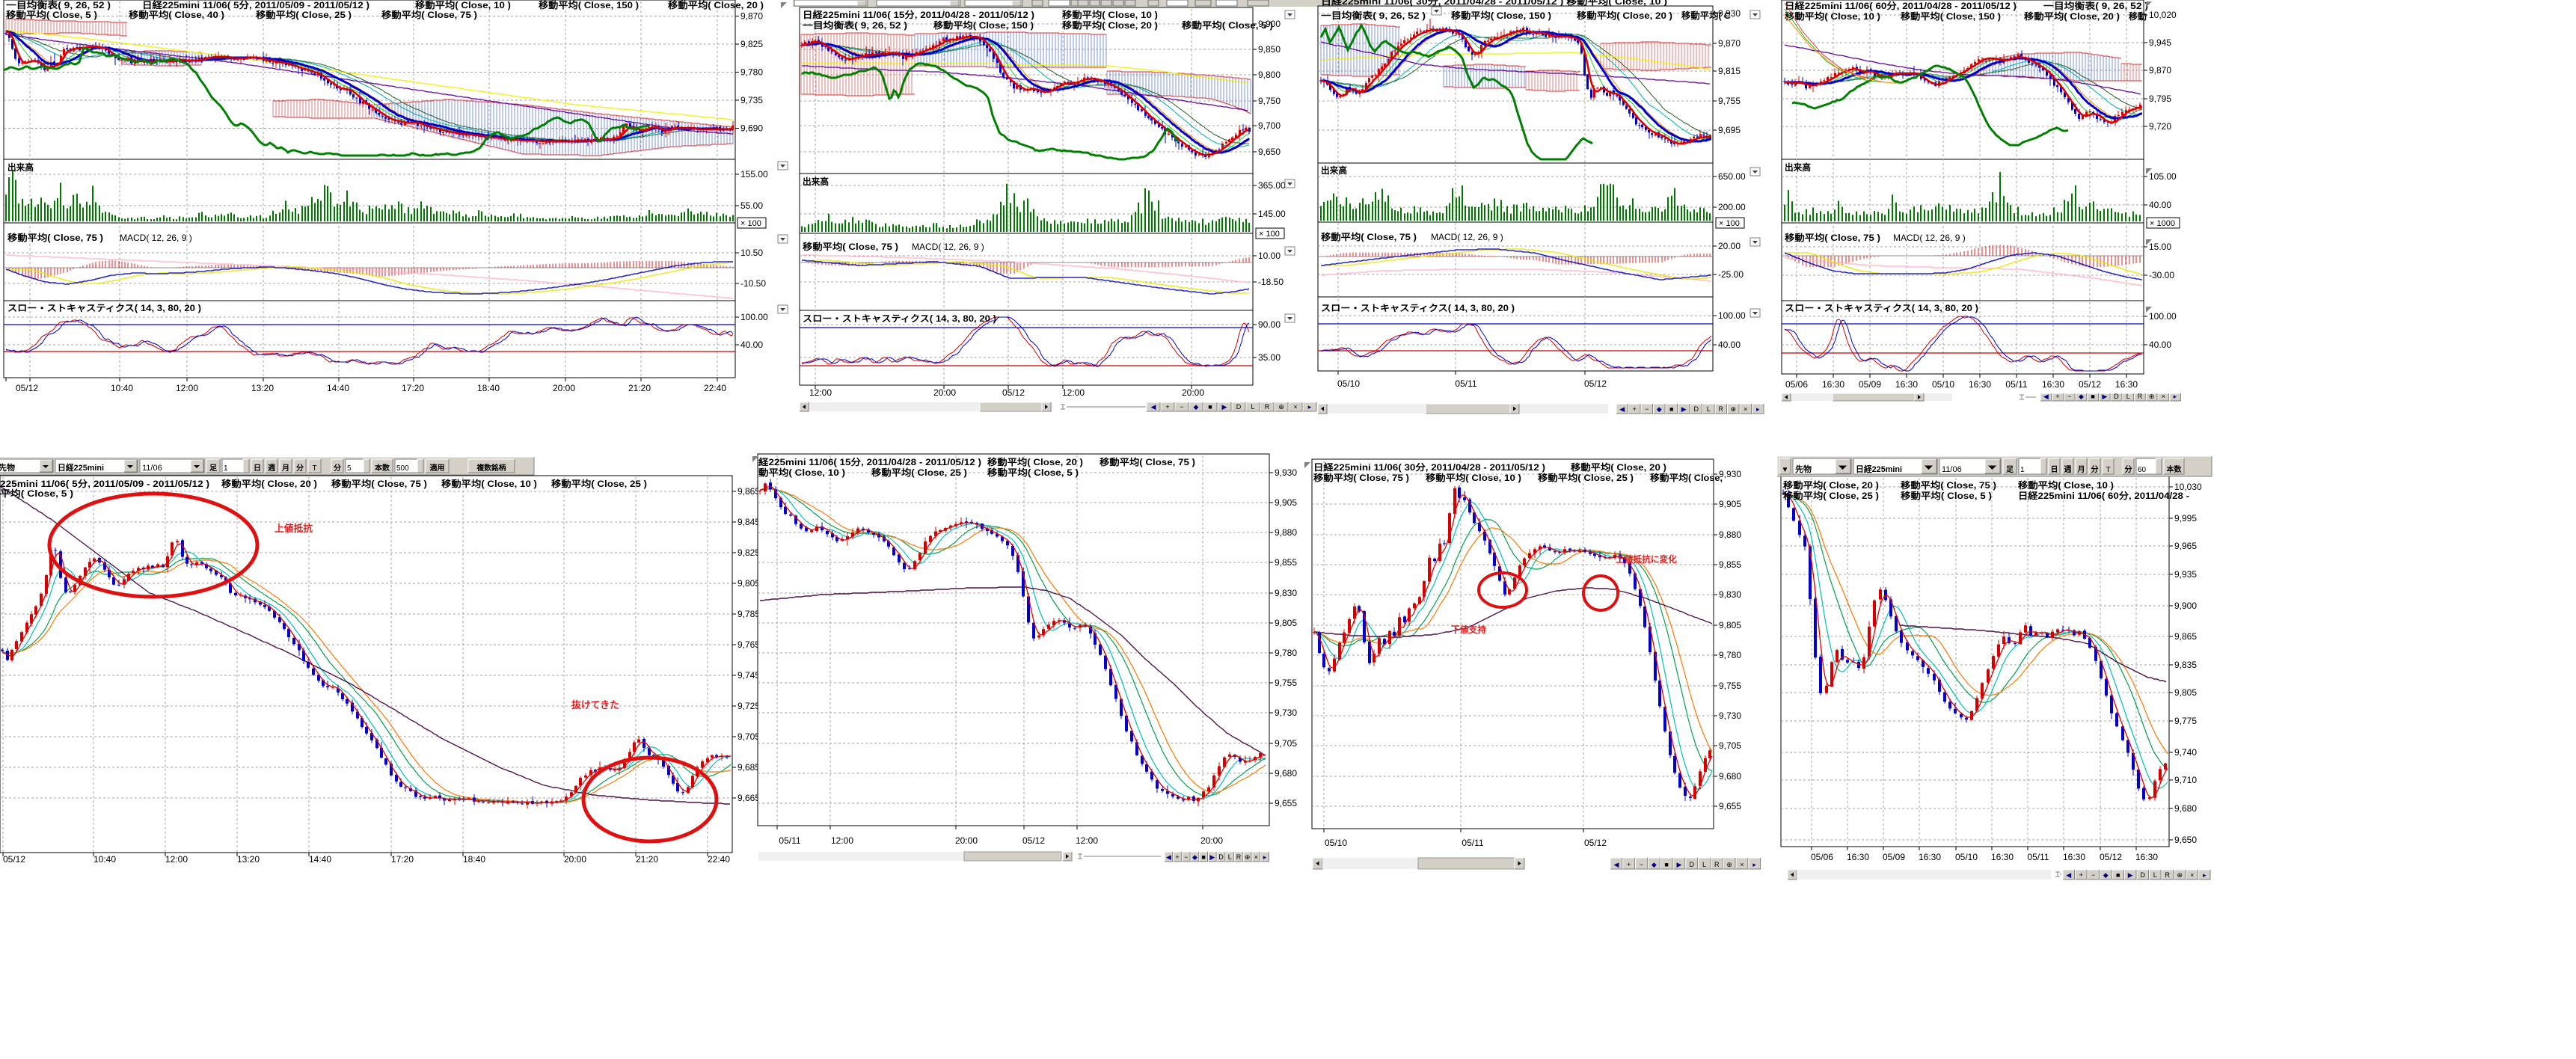 This screenshot has width=2576, height=1059. I want to click on svg-text: 650.00, so click(1732, 176).